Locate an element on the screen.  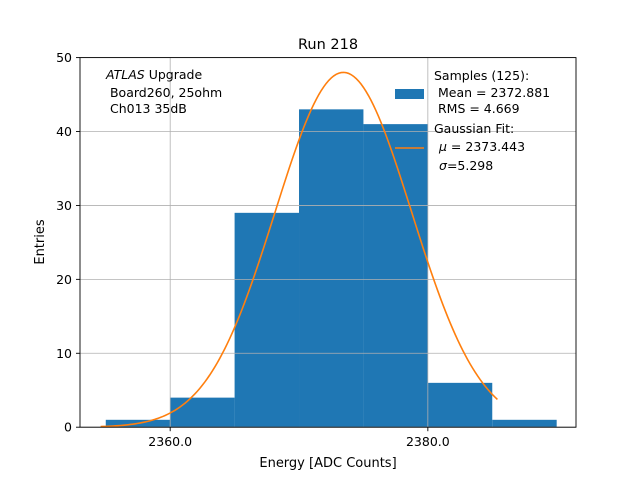
upgrade-label: Upgrade is located at coordinates (174, 74).